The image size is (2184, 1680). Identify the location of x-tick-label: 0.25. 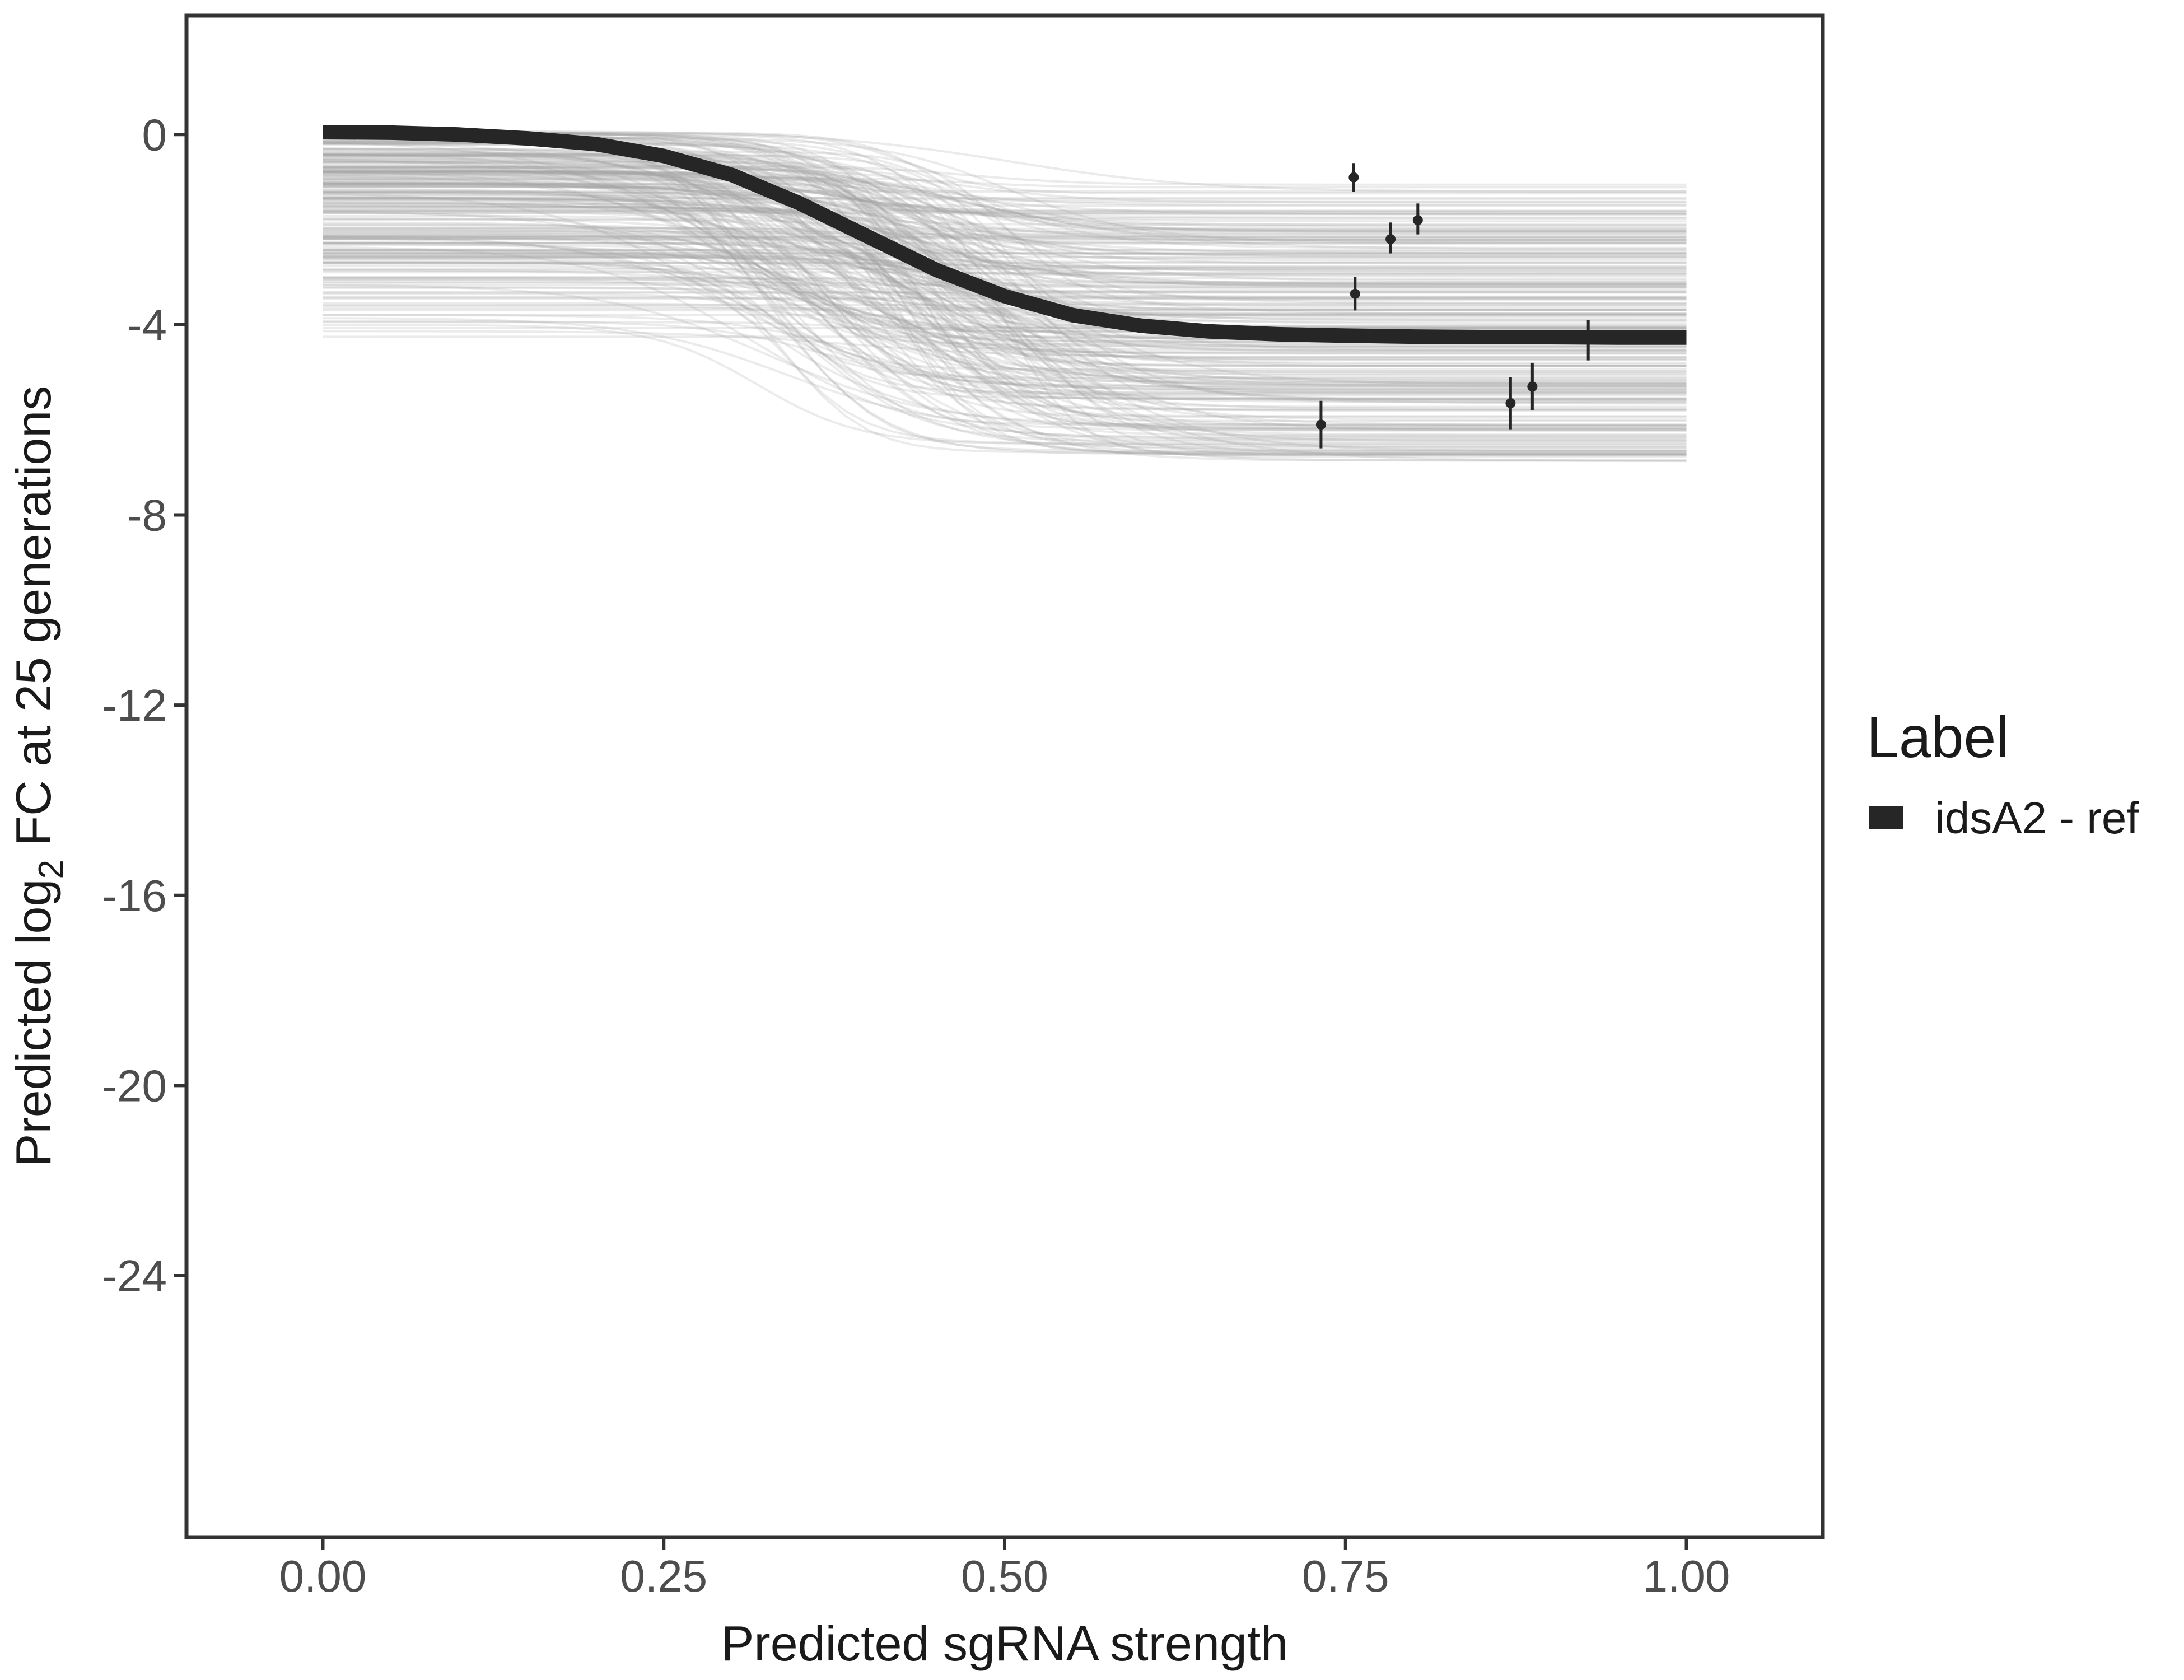
(664, 1576).